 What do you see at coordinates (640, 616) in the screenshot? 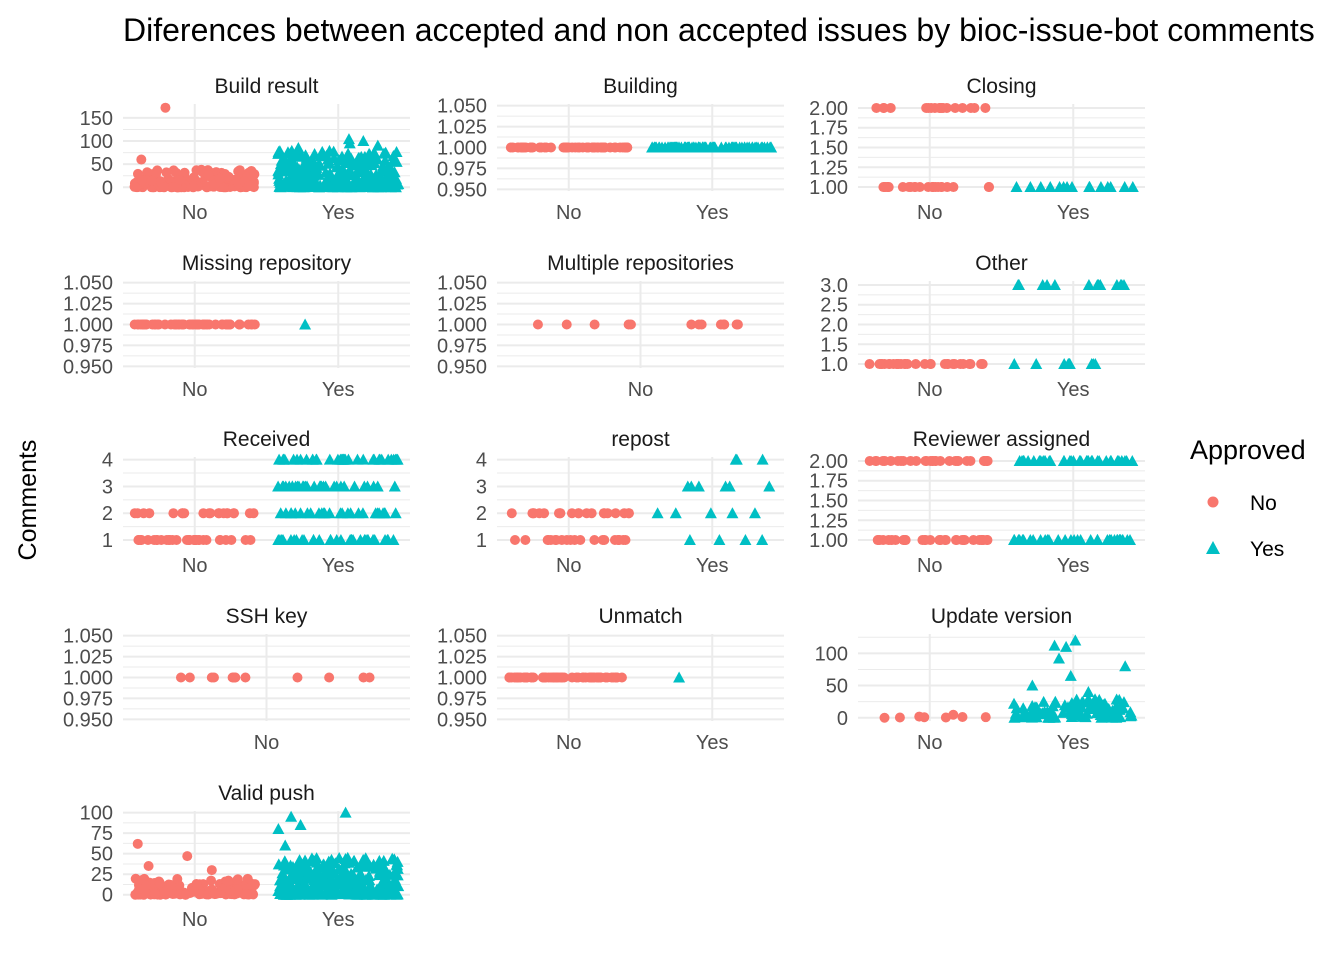
I see `facet-title: Unmatch` at bounding box center [640, 616].